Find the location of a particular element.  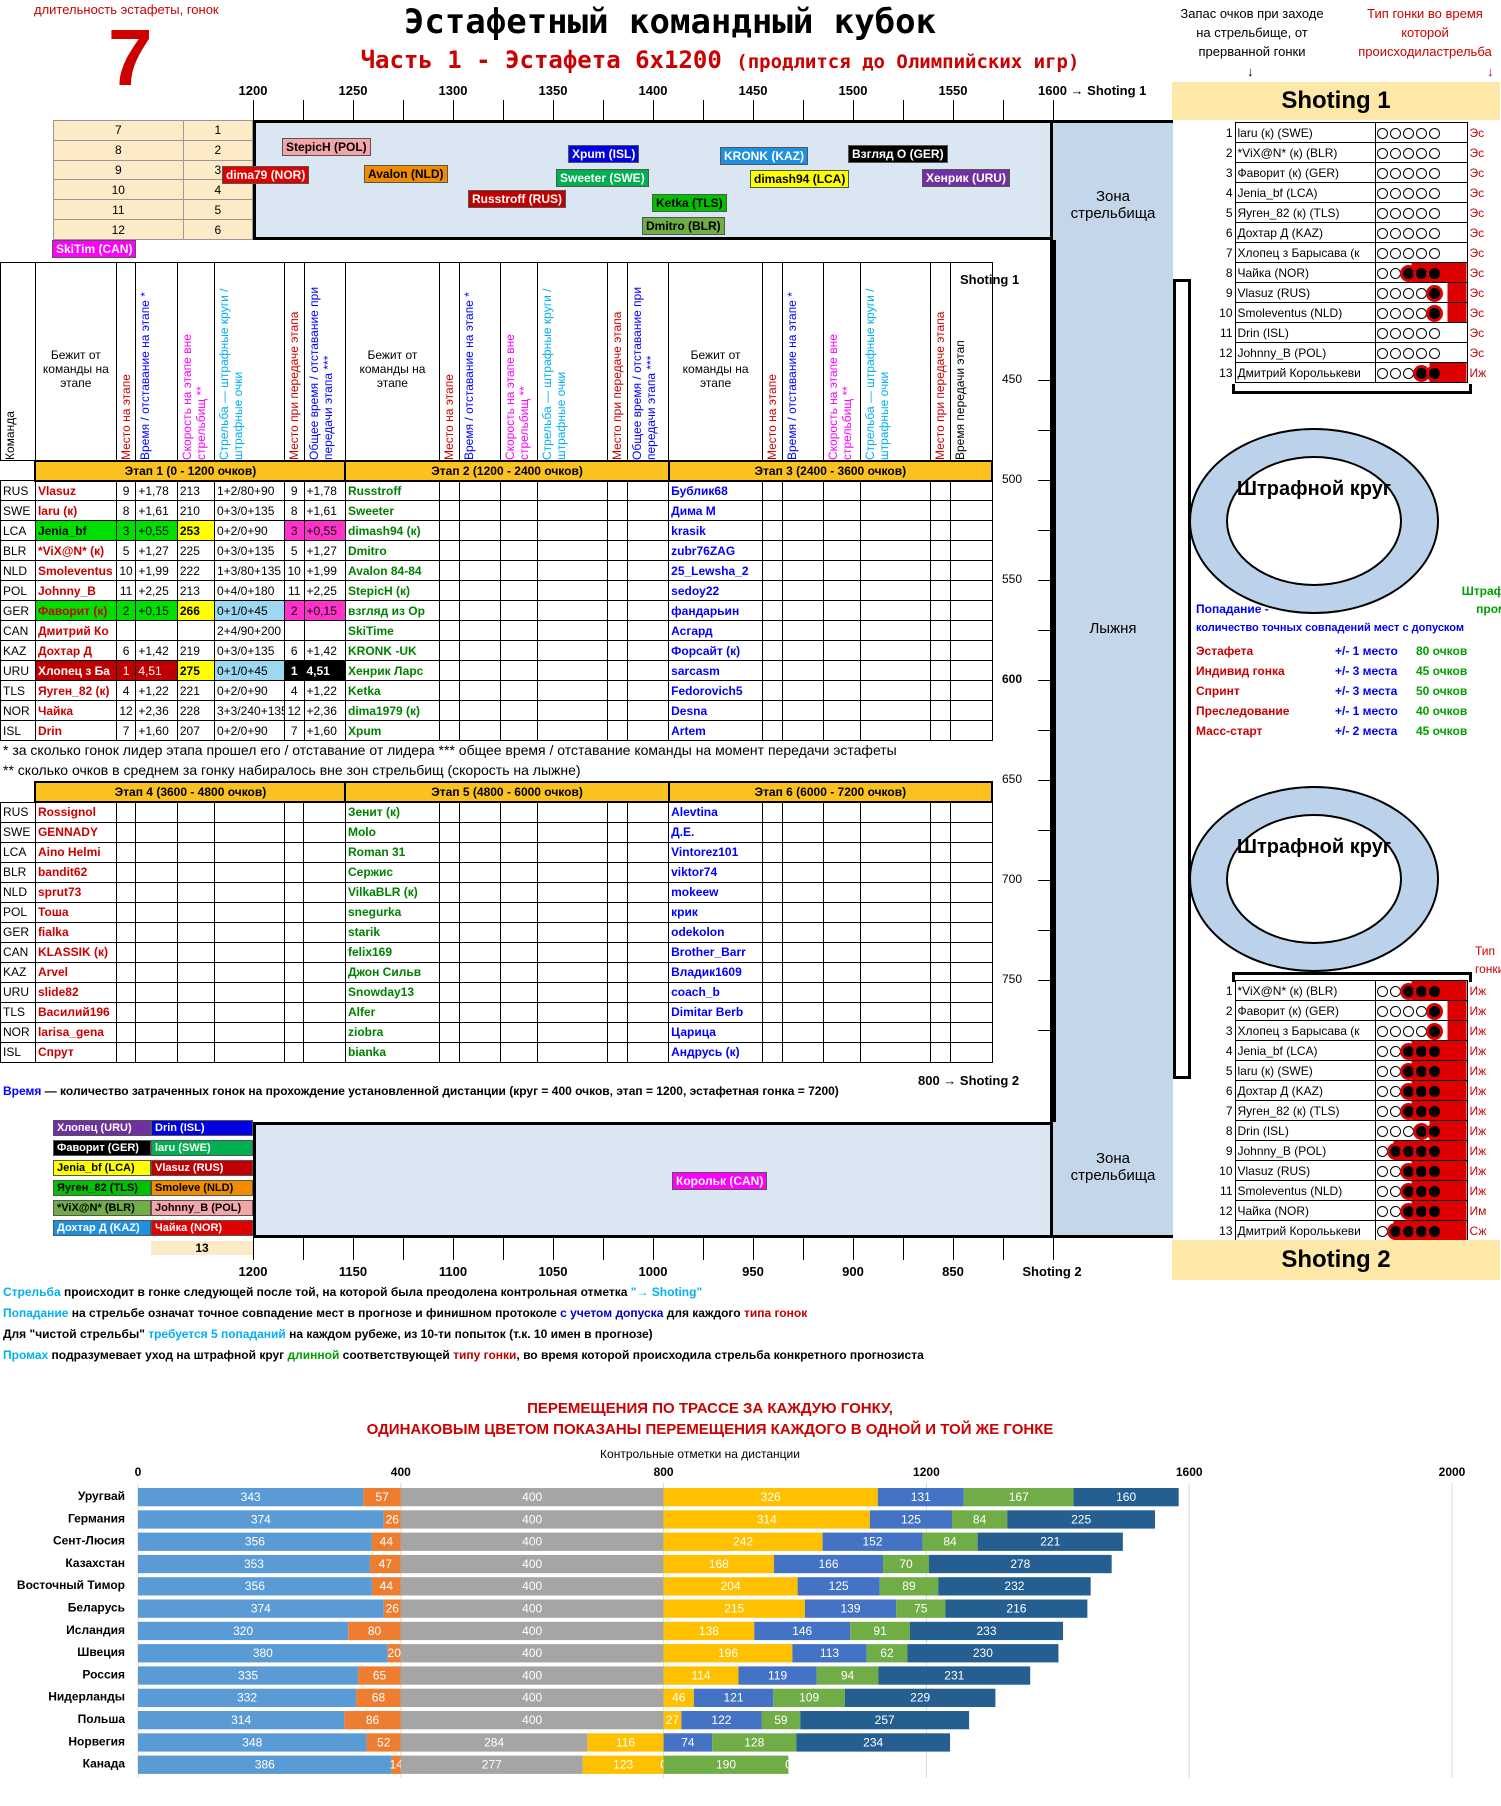

team-code: GER is located at coordinates (18, 610).